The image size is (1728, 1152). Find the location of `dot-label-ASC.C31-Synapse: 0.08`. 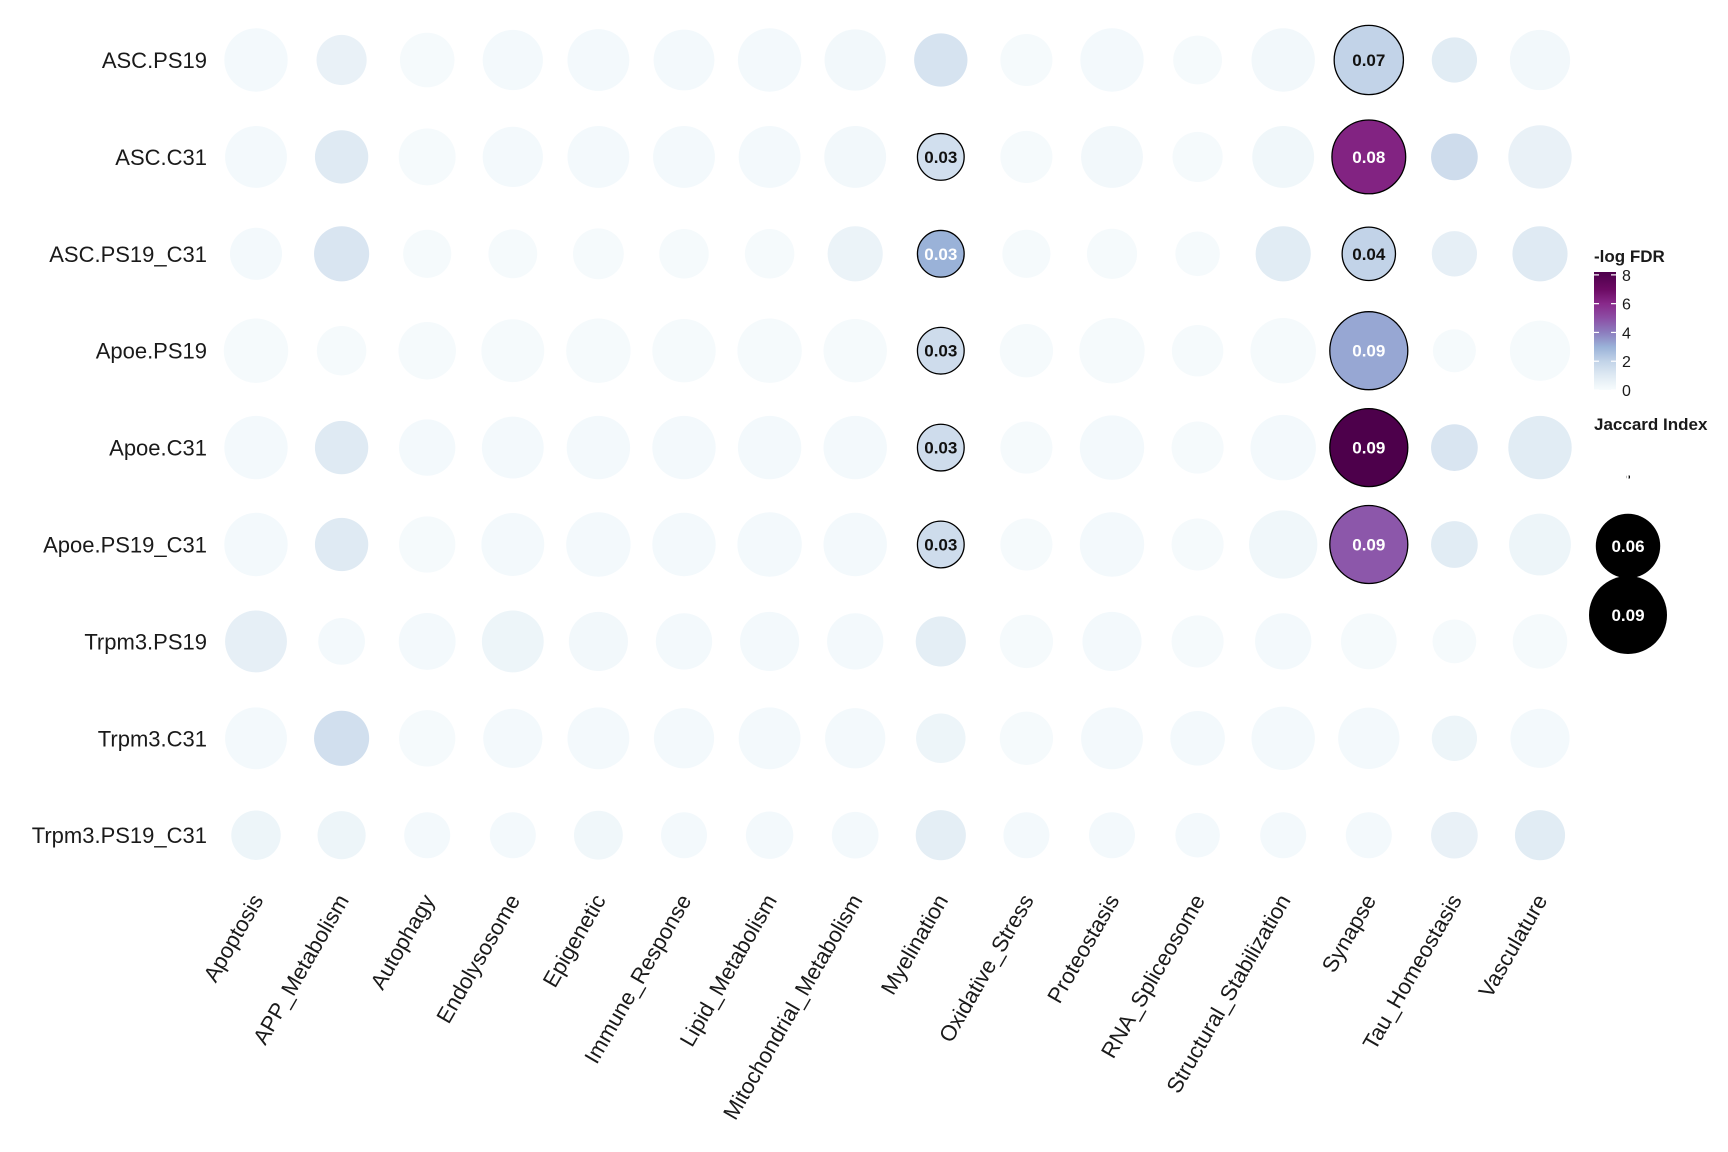

dot-label-ASC.C31-Synapse: 0.08 is located at coordinates (1368, 157).